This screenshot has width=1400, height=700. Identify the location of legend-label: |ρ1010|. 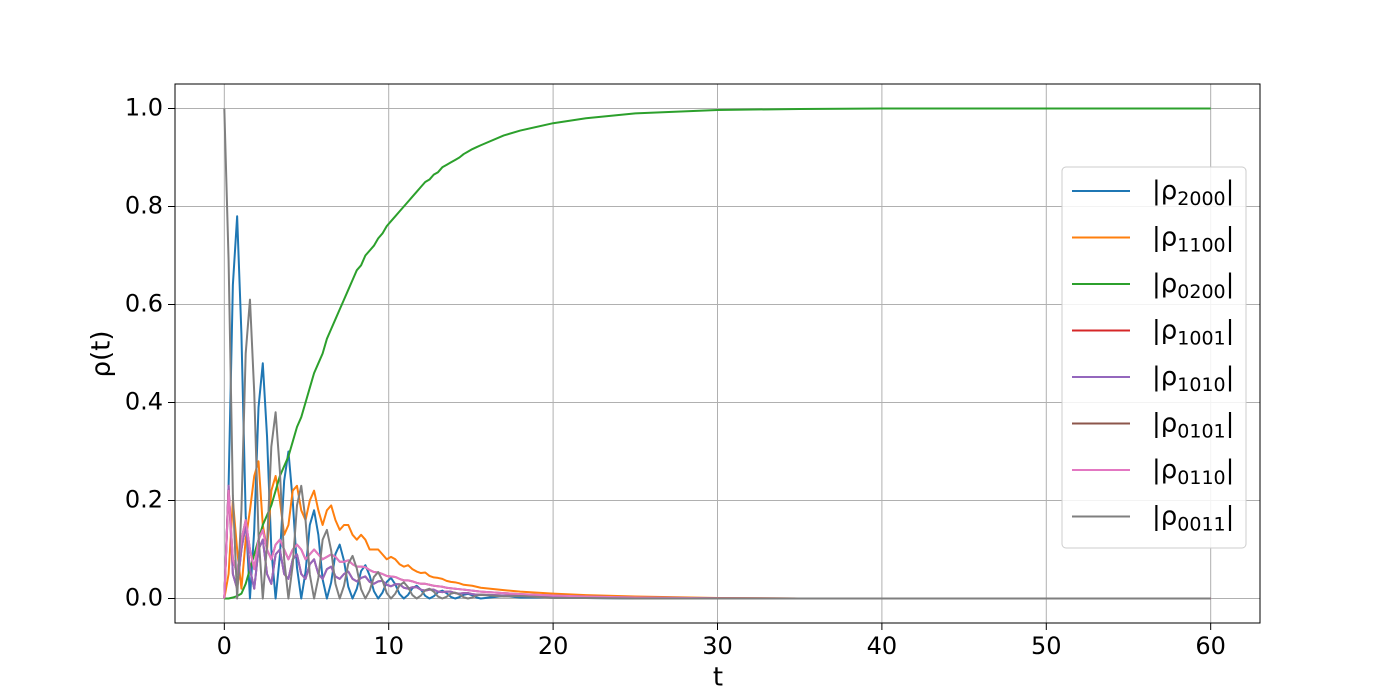
(1193, 379).